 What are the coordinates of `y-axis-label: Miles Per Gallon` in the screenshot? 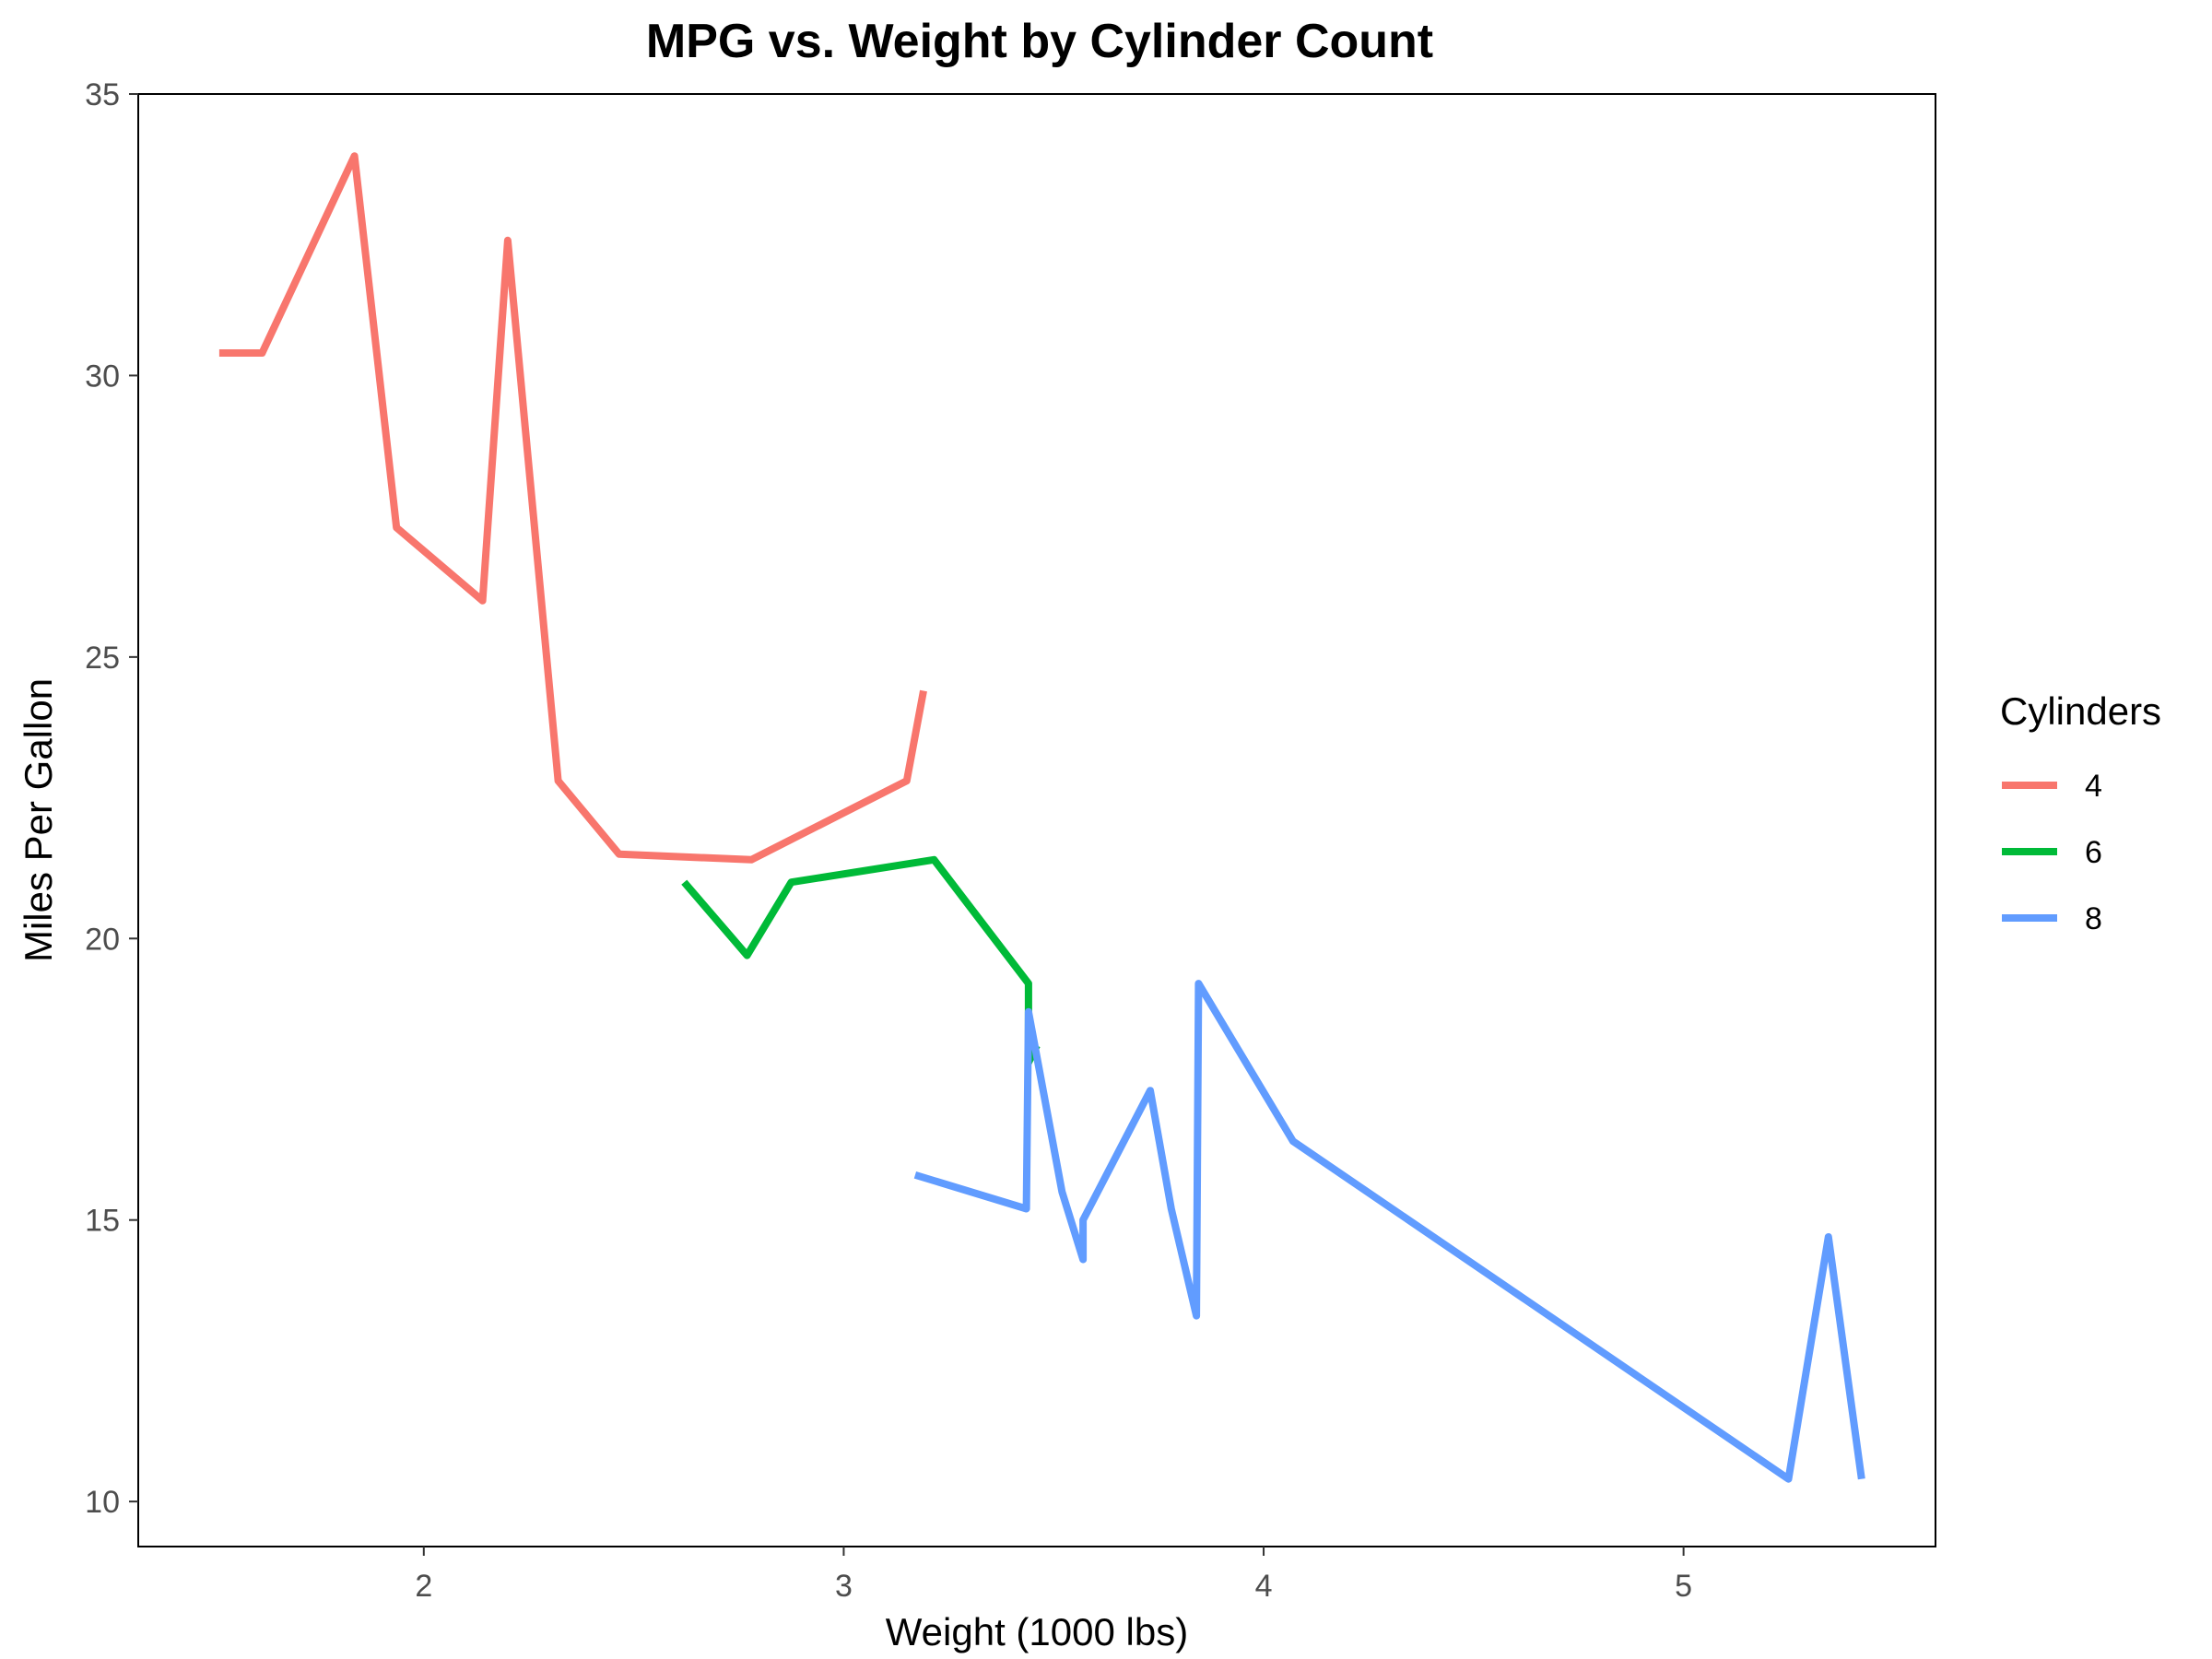 It's located at (38, 820).